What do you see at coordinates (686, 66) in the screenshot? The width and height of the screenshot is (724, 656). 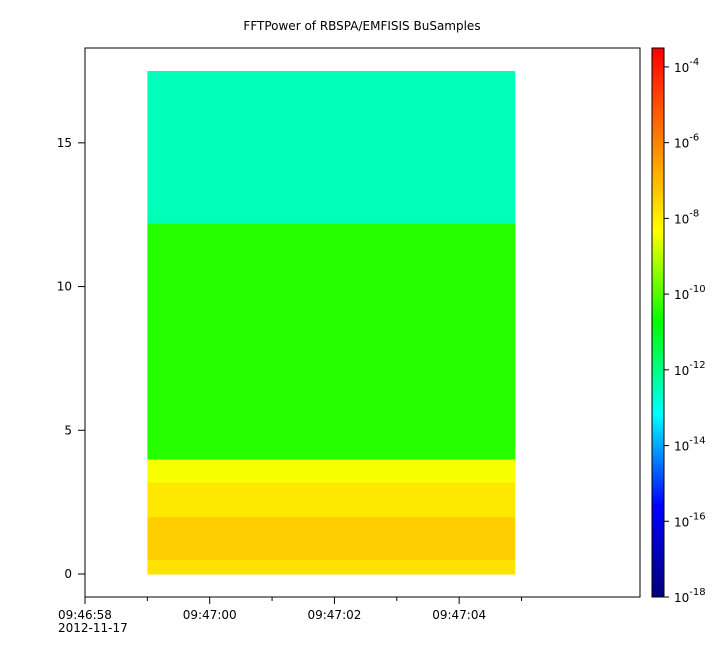 I see `colorbar-tick-label: 10⁻⁴` at bounding box center [686, 66].